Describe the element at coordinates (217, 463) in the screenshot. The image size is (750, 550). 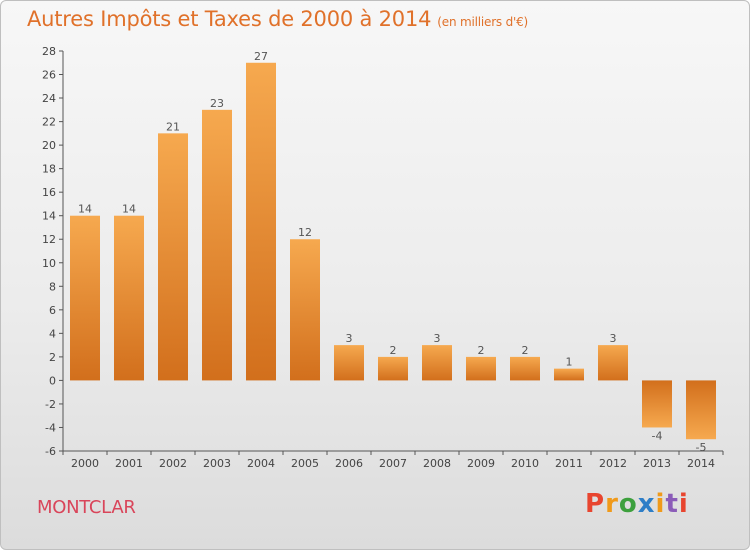
I see `x-tick-label: 2003` at that location.